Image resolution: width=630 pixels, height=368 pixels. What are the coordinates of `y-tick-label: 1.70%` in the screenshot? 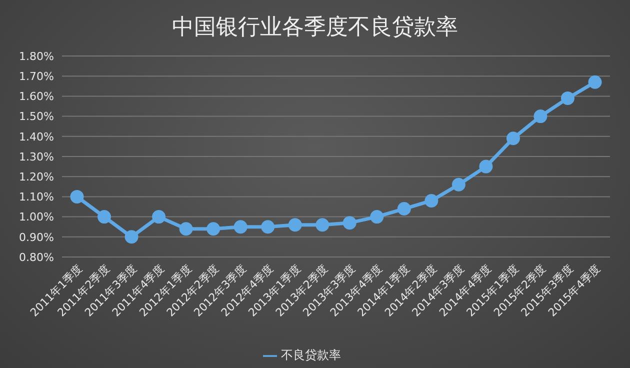 It's located at (36, 77).